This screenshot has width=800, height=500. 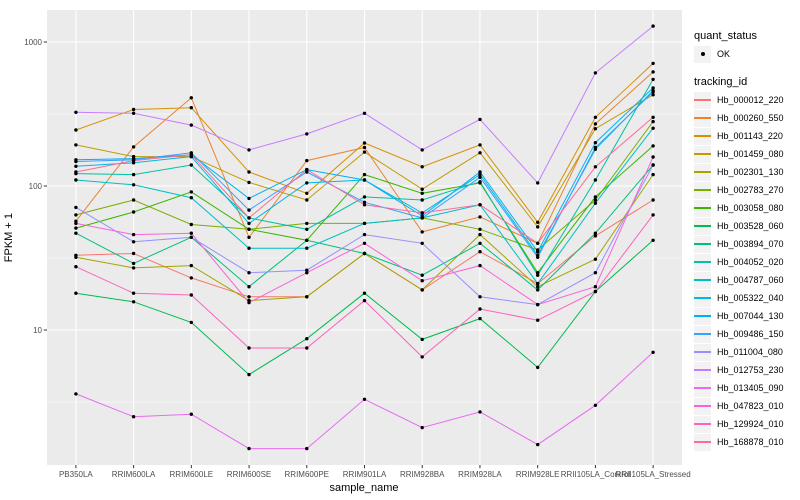 What do you see at coordinates (422, 474) in the screenshot?
I see `x-tick-label: RRIM928BA` at bounding box center [422, 474].